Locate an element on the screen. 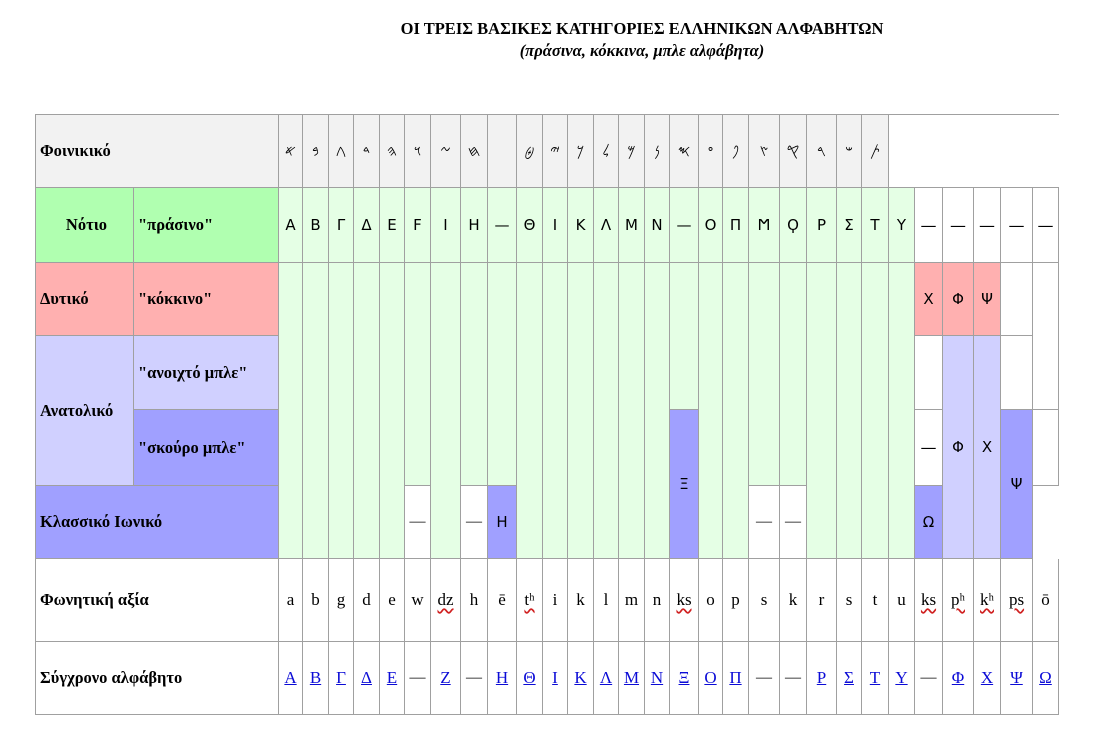 Image resolution: width=1110 pixels, height=745 pixels. modern-letter: Α is located at coordinates (291, 678).